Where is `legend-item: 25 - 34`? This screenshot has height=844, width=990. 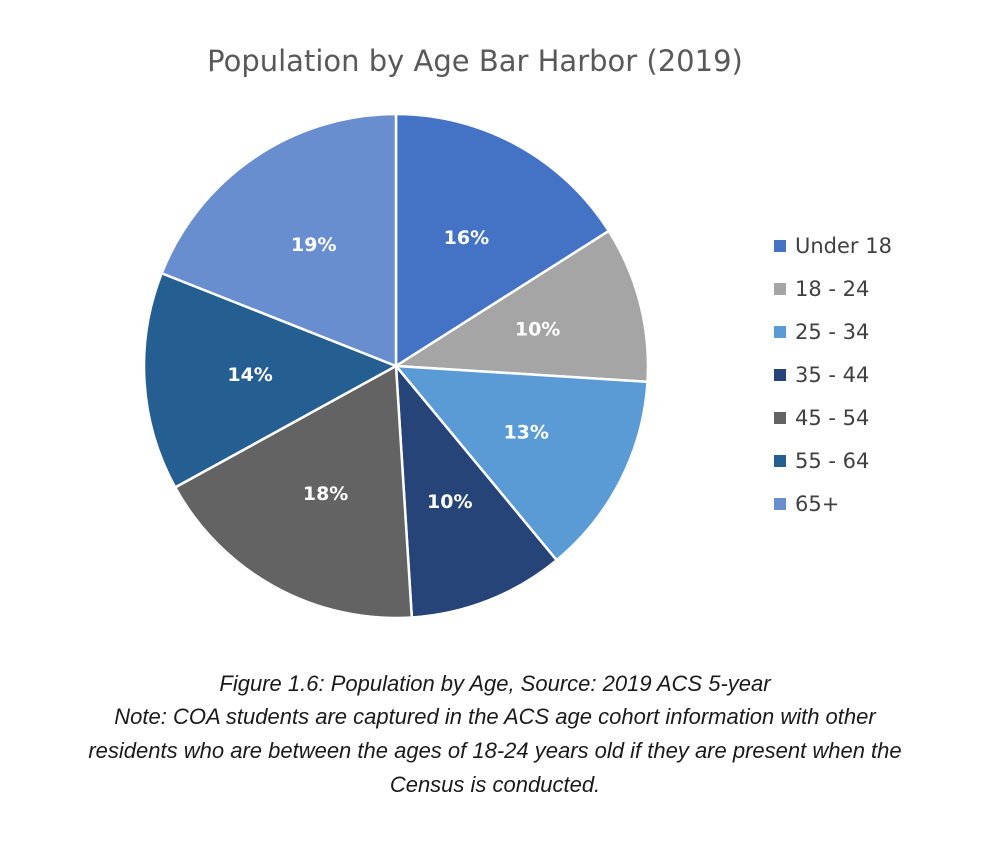 legend-item: 25 - 34 is located at coordinates (833, 331).